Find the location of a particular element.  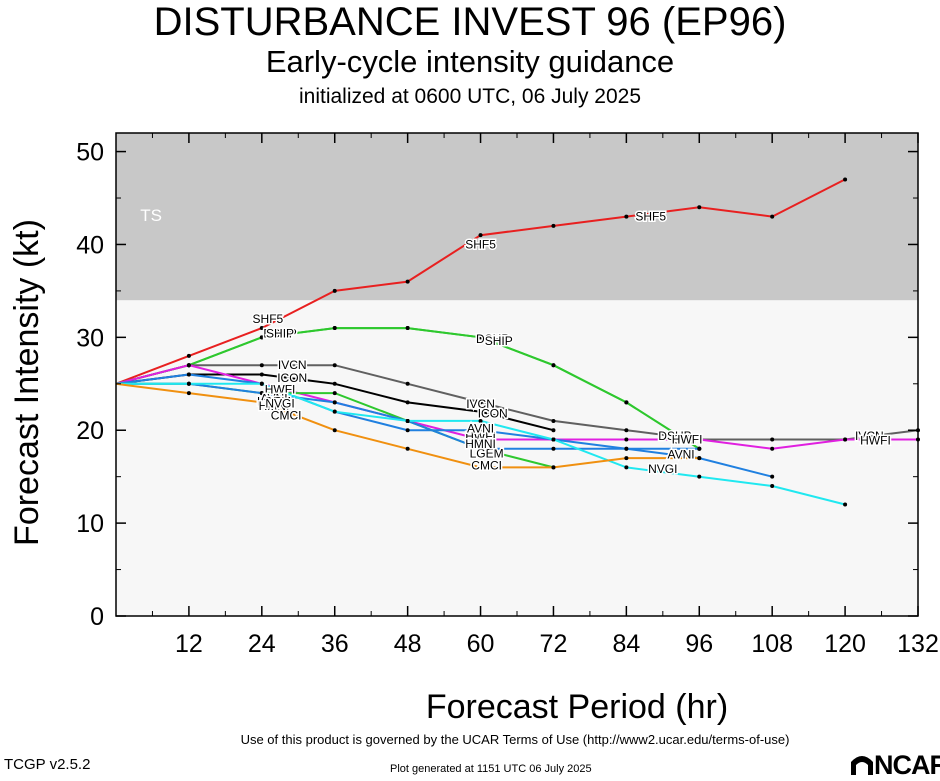

y-tick-label: 0 is located at coordinates (97, 617).